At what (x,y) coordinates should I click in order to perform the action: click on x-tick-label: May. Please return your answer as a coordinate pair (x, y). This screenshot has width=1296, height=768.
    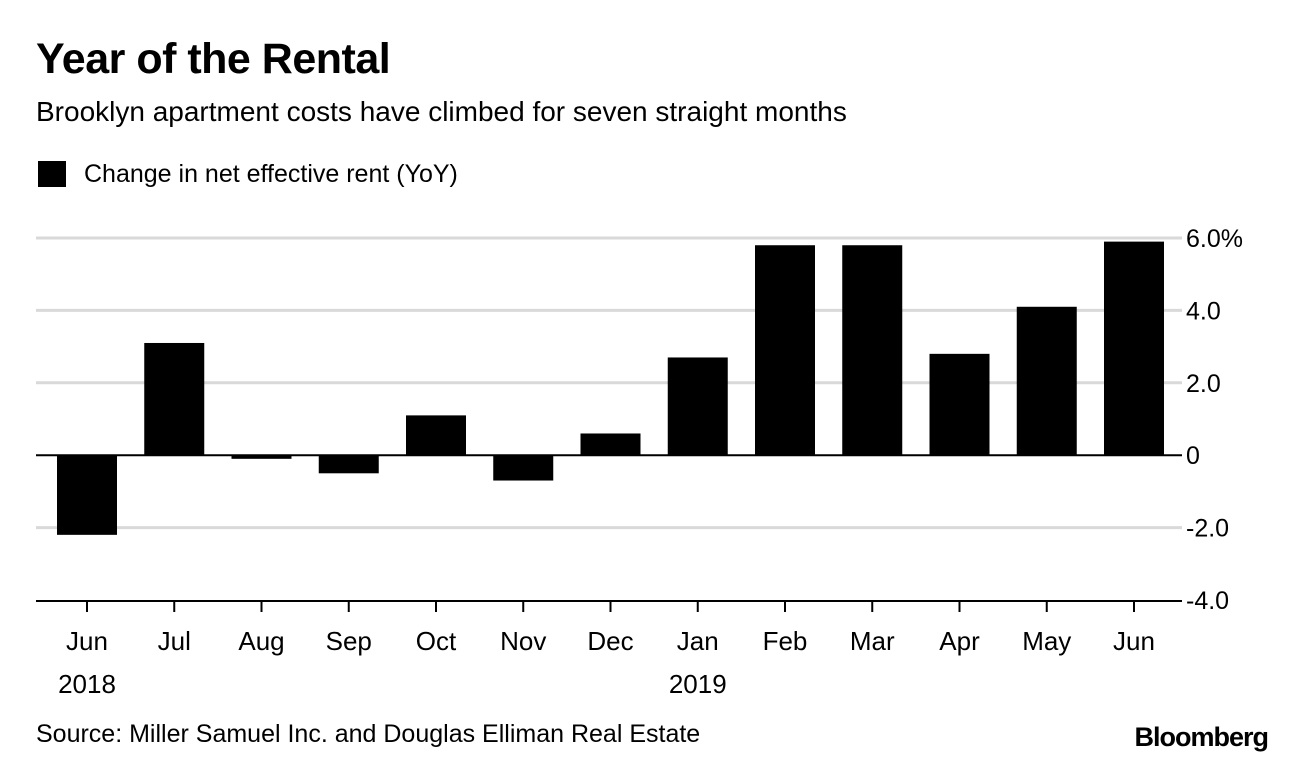
    Looking at the image, I should click on (1046, 641).